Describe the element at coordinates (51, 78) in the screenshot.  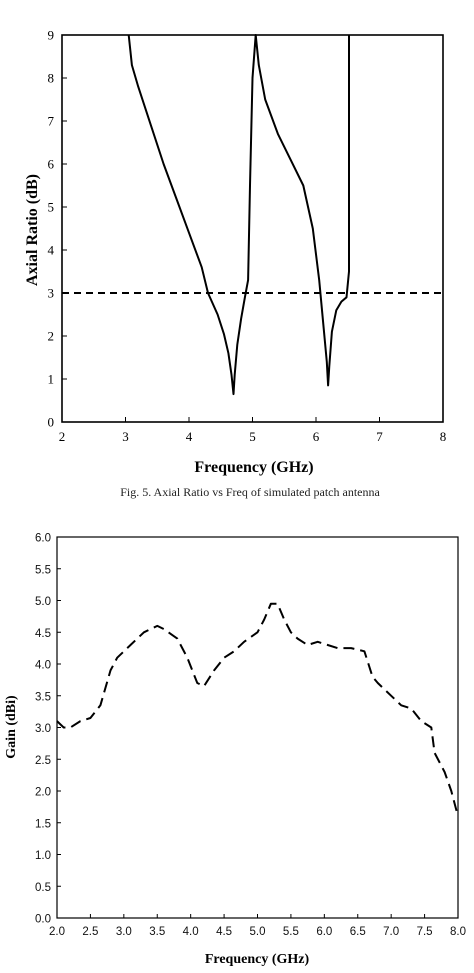
I see `axial-ratio-y-tick-label: 8` at that location.